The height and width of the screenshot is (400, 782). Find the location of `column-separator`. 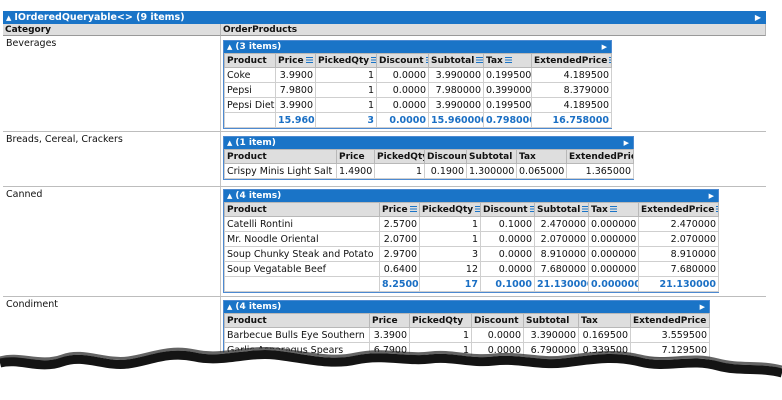

column-separator is located at coordinates (220, 241).